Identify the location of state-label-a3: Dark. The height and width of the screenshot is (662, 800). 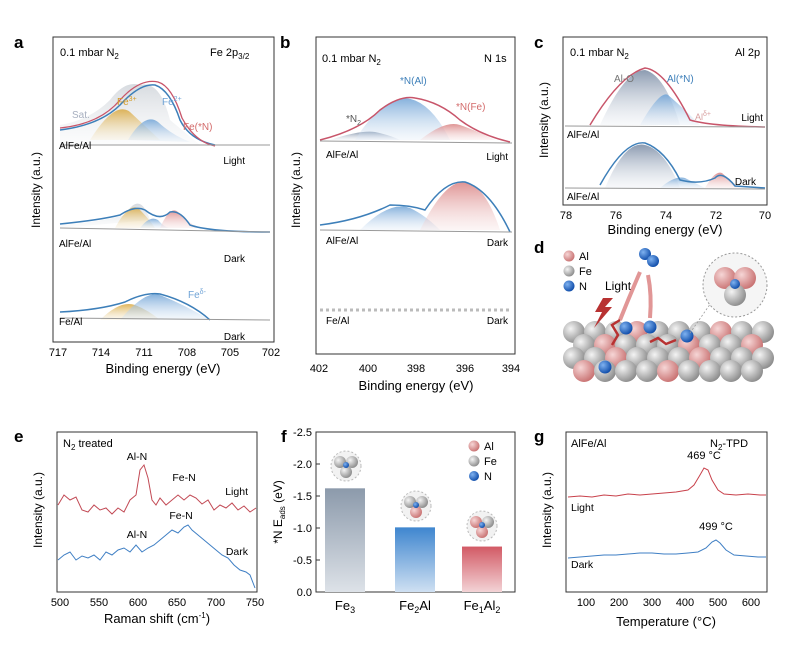
(235, 337).